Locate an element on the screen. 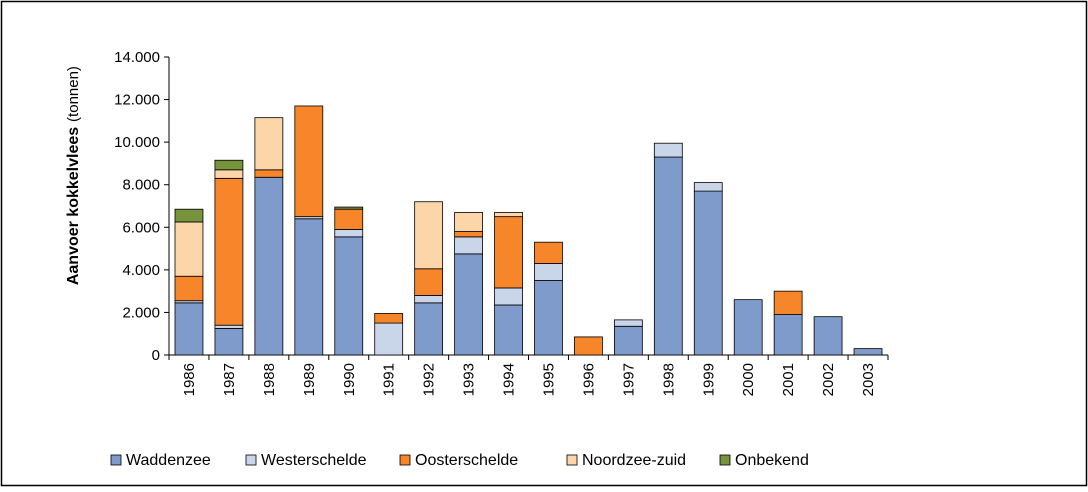 The height and width of the screenshot is (492, 1088). x-tick-label: 2002 is located at coordinates (828, 379).